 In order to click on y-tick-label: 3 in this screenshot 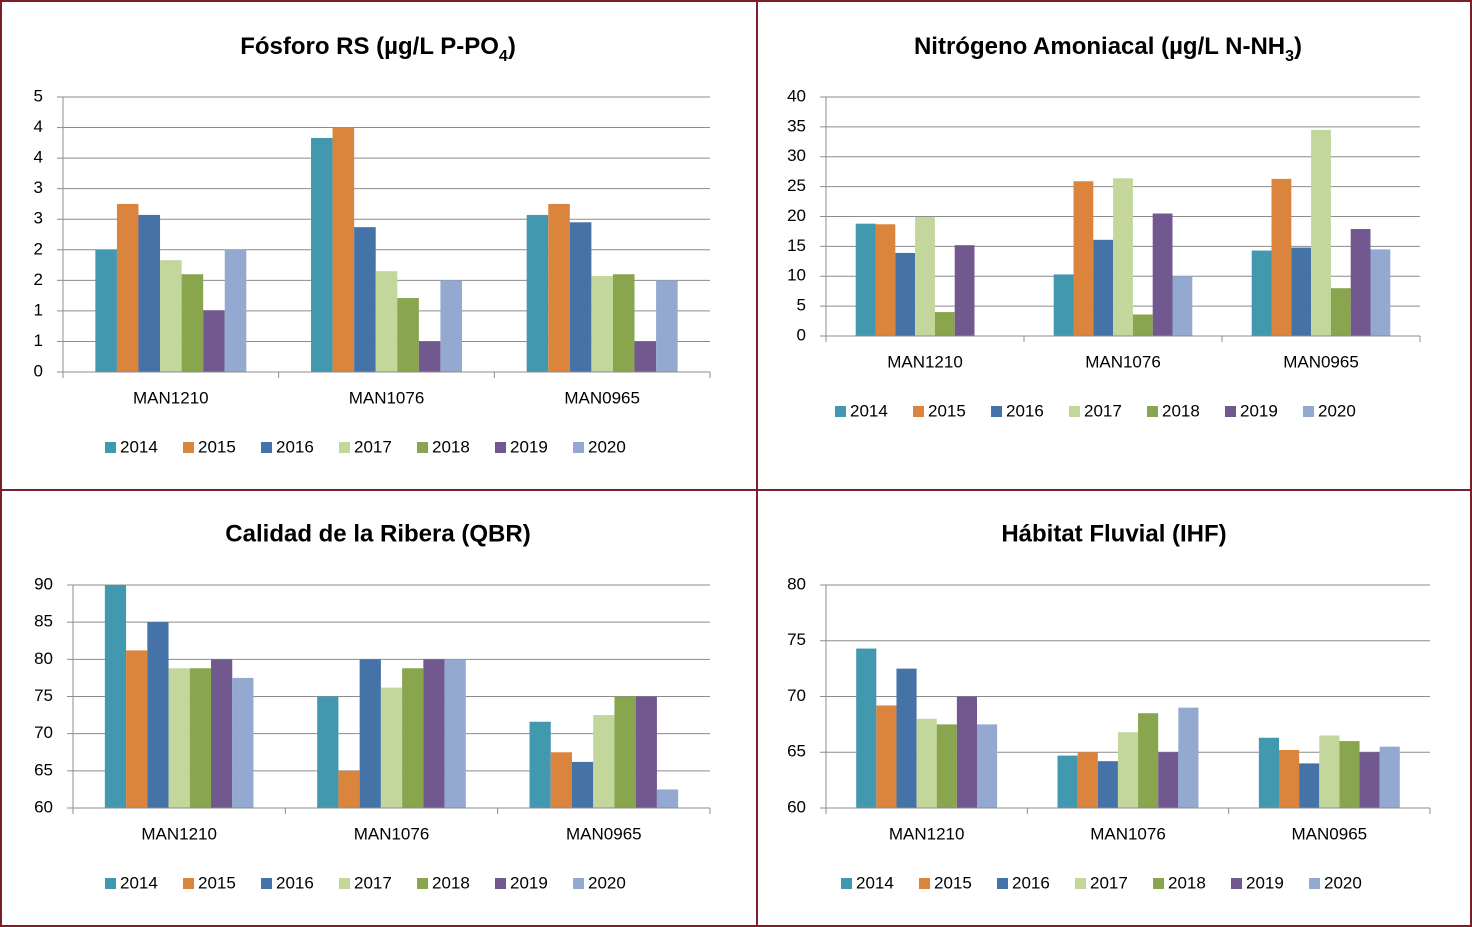, I will do `click(38, 187)`.